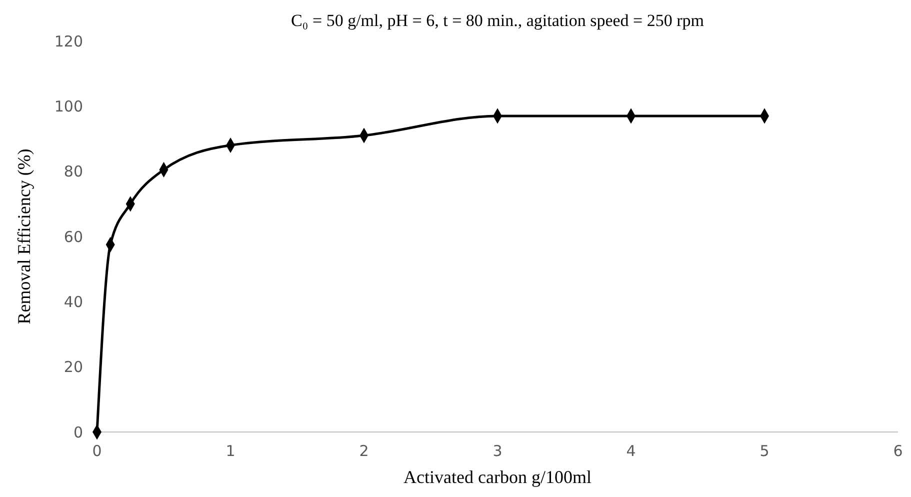  What do you see at coordinates (73, 237) in the screenshot?
I see `y-tick-label: 60` at bounding box center [73, 237].